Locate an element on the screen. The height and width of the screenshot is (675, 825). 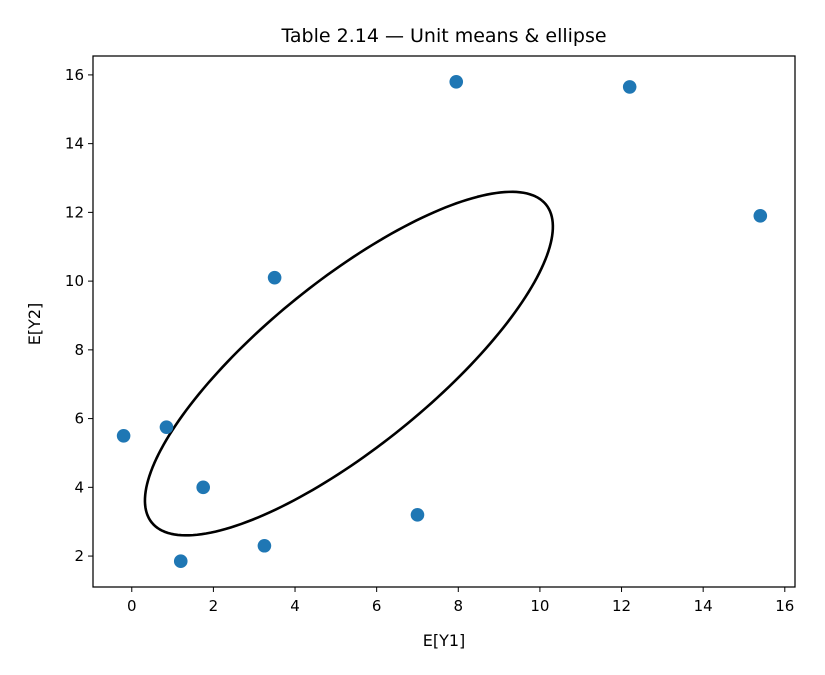
x-axis-label: E[Y1] is located at coordinates (444, 640).